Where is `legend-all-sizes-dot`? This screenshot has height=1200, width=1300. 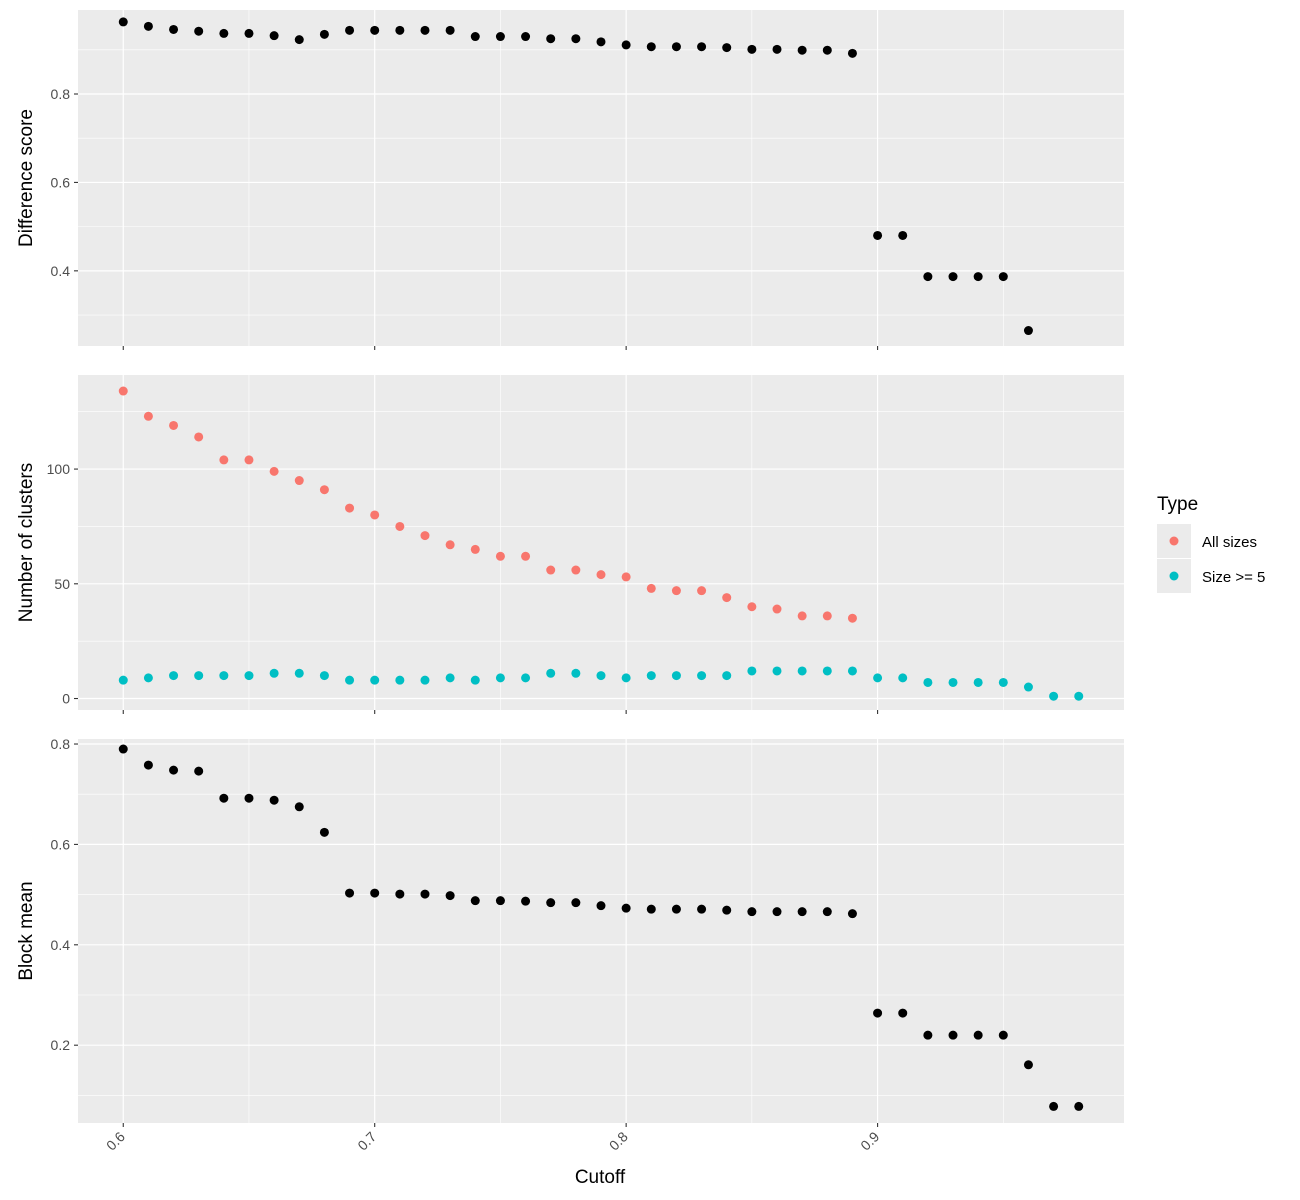
legend-all-sizes-dot is located at coordinates (1174, 541).